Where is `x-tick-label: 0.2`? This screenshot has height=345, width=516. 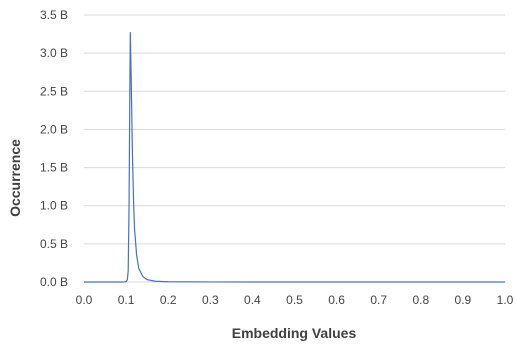 x-tick-label: 0.2 is located at coordinates (168, 300).